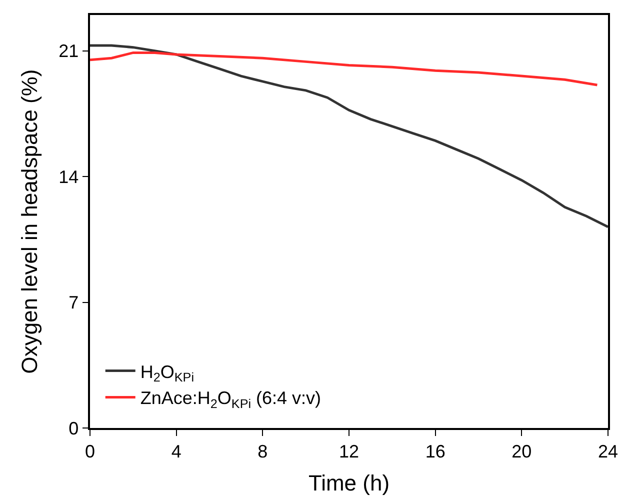 The image size is (630, 504). Describe the element at coordinates (73, 302) in the screenshot. I see `y-tick-label: 7` at that location.